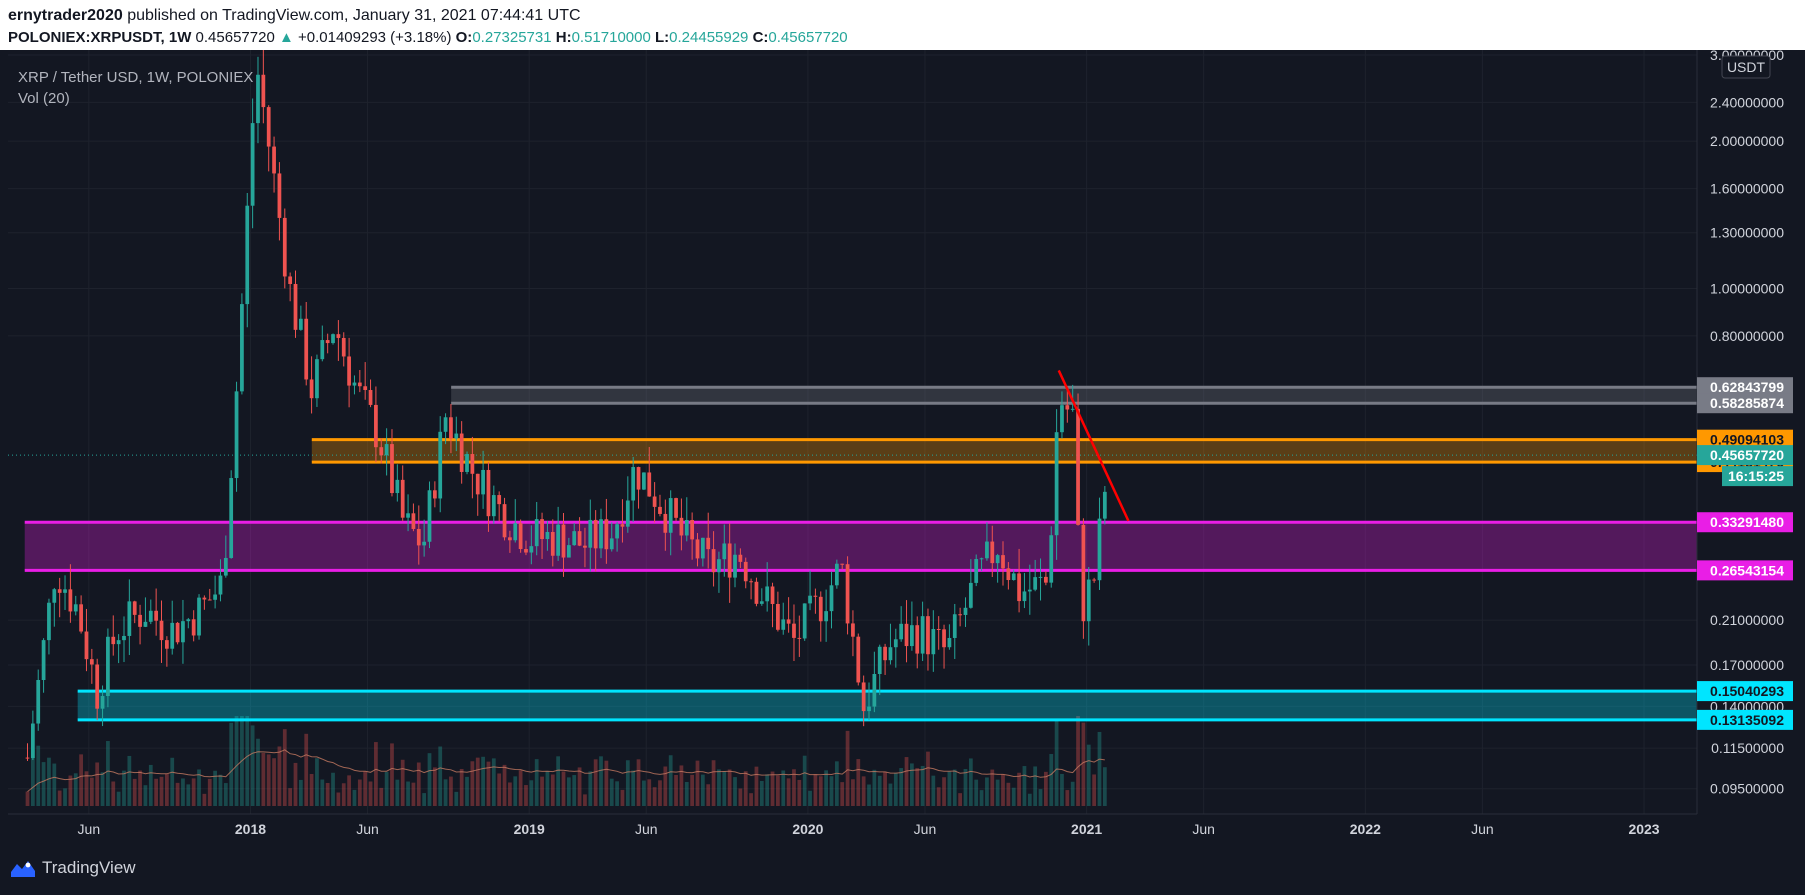 This screenshot has width=1805, height=895. What do you see at coordinates (1747, 455) in the screenshot?
I see `current-price-tag-label: 0.45657720` at bounding box center [1747, 455].